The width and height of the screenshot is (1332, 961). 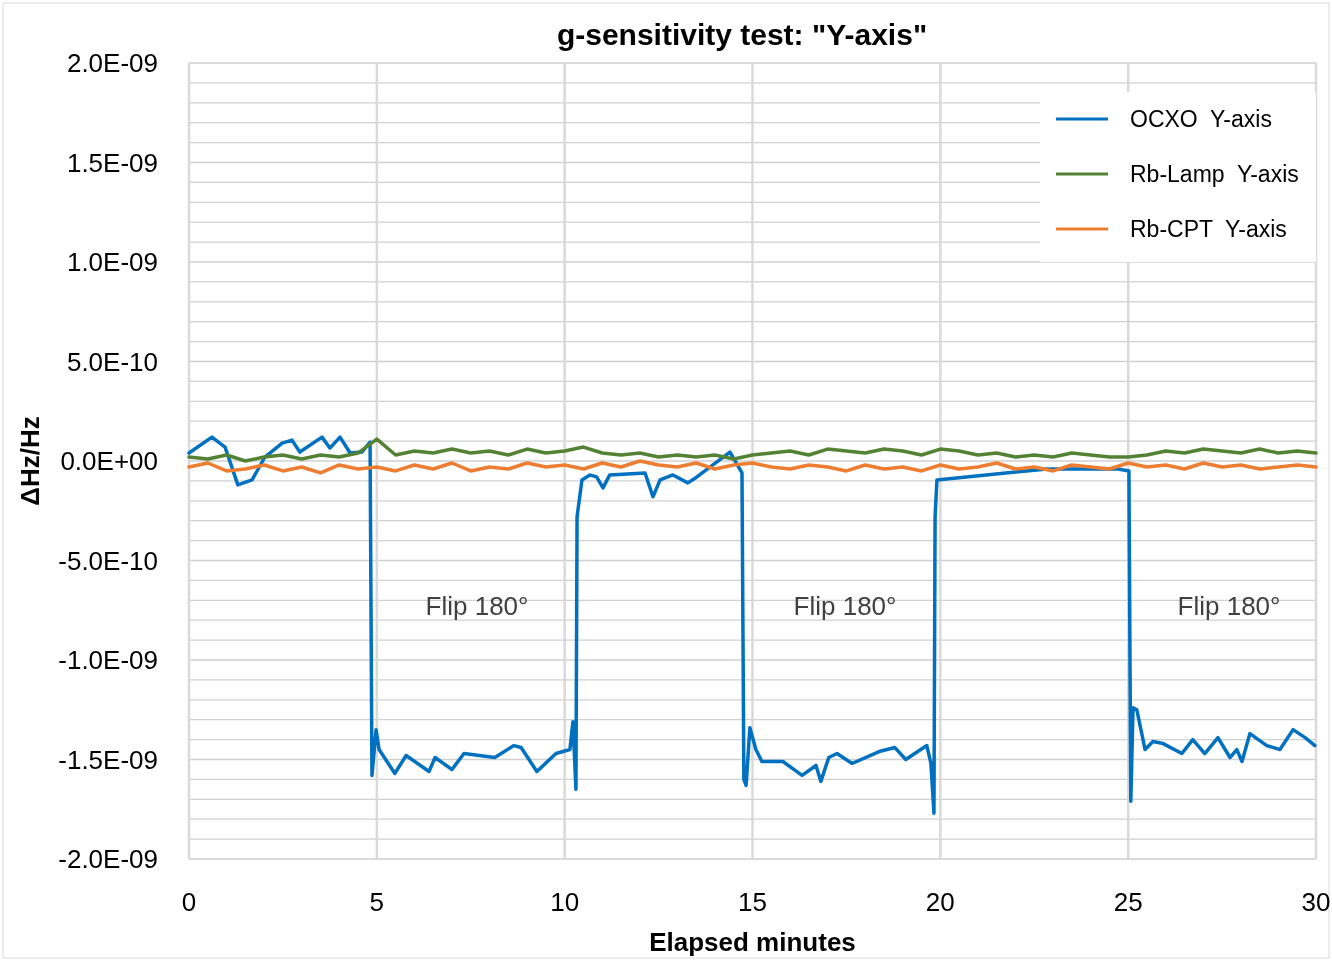 I want to click on x-tick-label: 10, so click(x=565, y=902).